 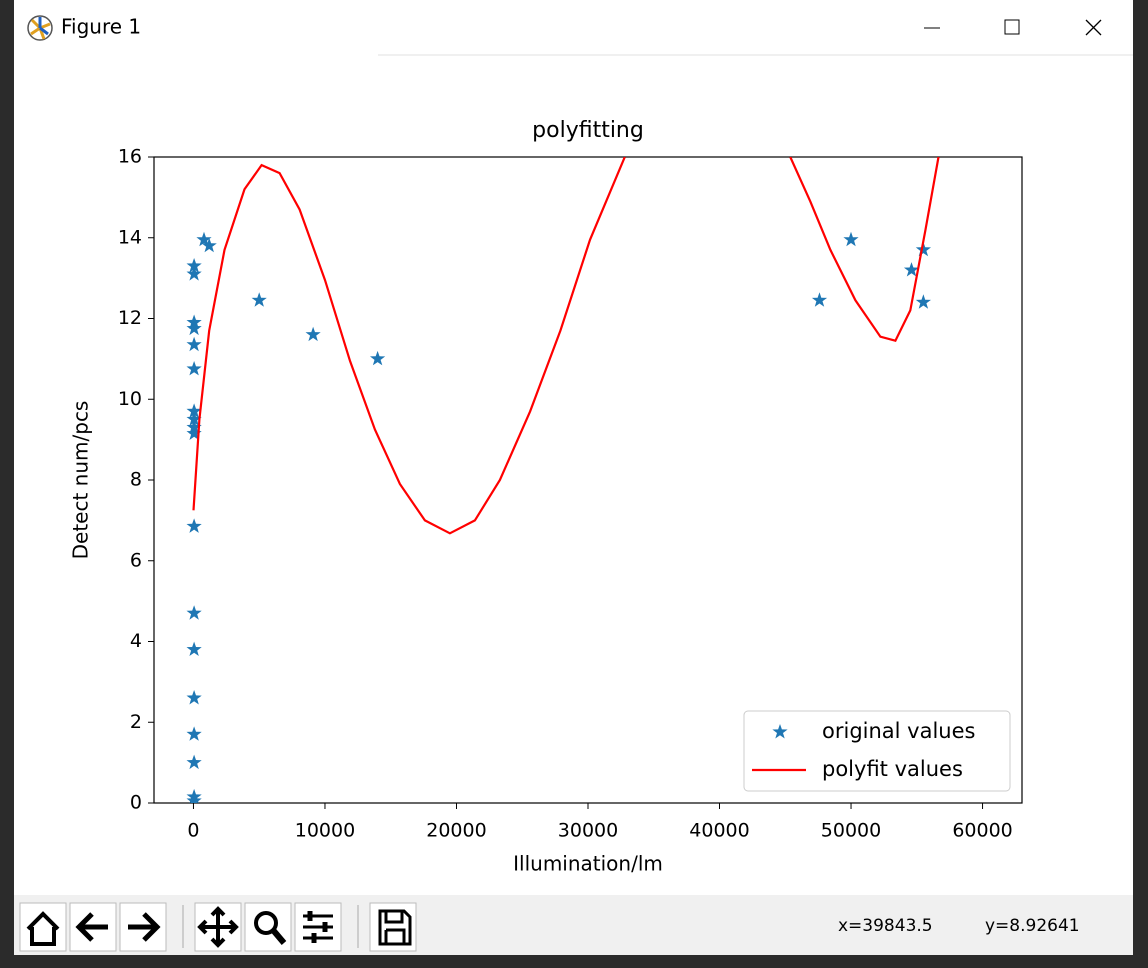 I want to click on y-tick-label: 2, so click(x=136, y=722).